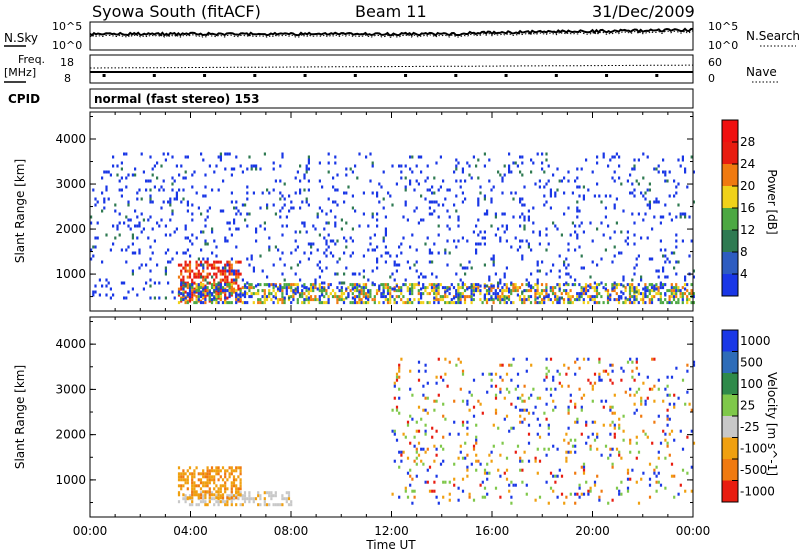 This screenshot has width=800, height=554. Describe the element at coordinates (70, 274) in the screenshot. I see `y-tick-label: 1000` at that location.